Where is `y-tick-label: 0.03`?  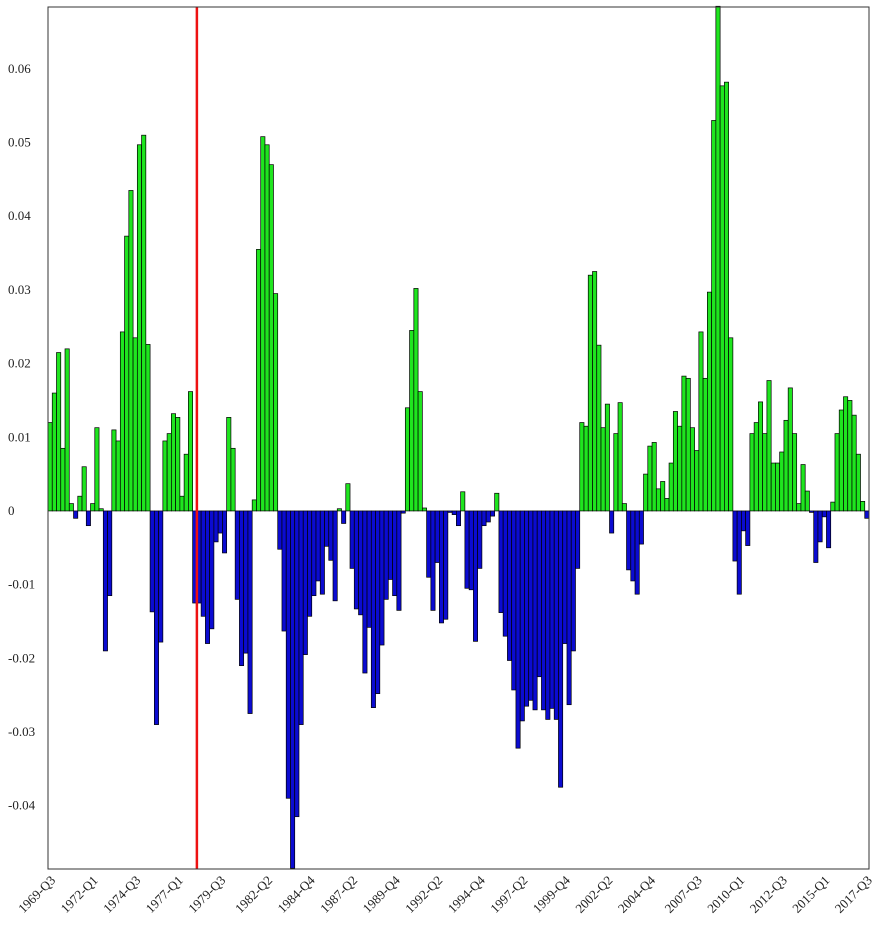
y-tick-label: 0.03 is located at coordinates (19, 289).